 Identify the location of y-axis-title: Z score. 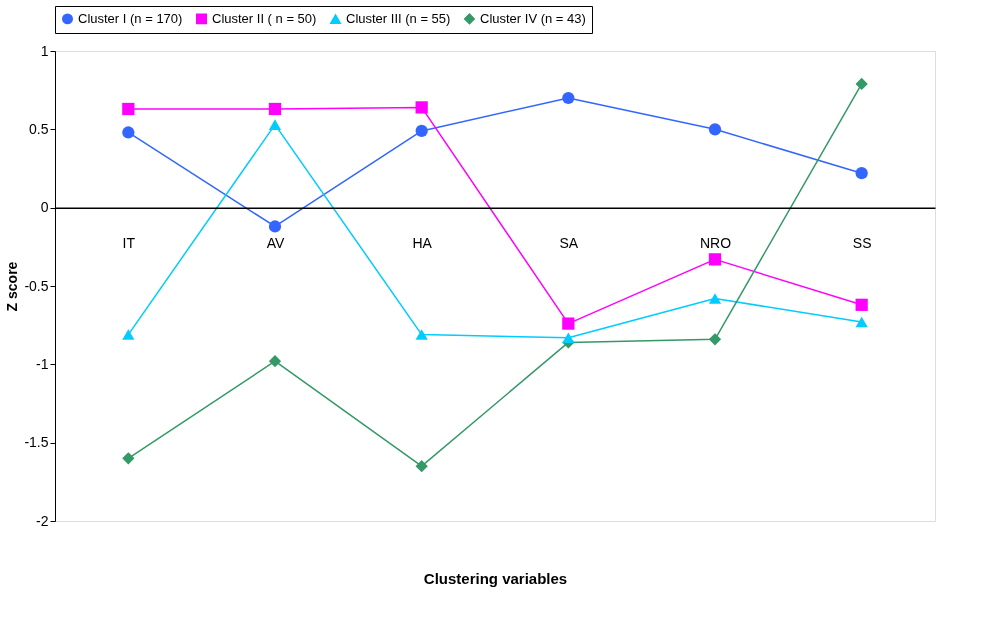
(12, 286).